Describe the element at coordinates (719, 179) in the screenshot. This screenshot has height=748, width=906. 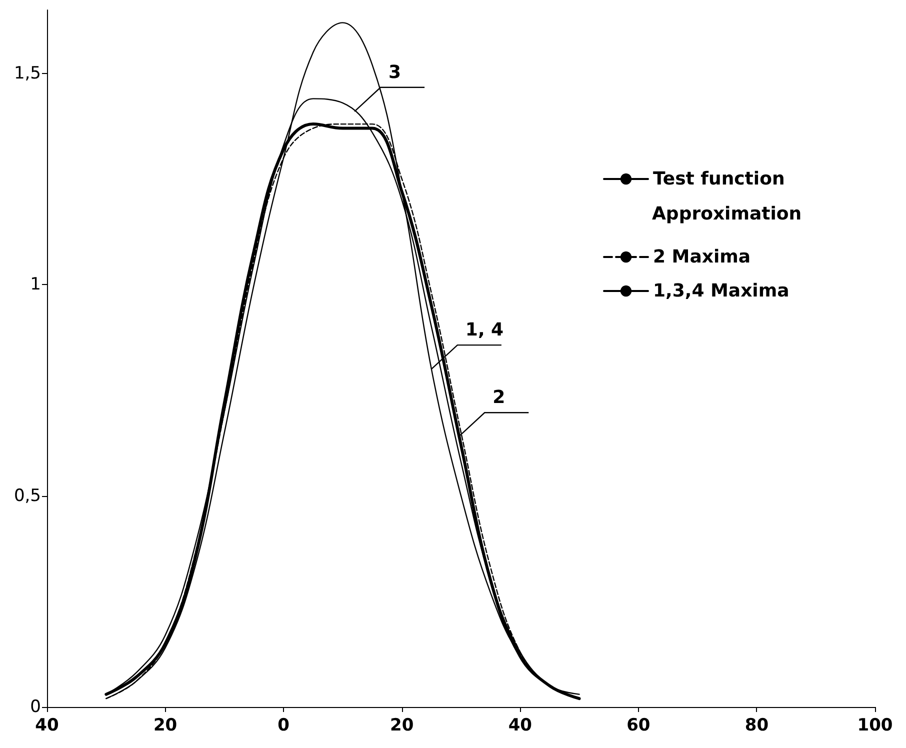
I see `legend-label: Test function` at that location.